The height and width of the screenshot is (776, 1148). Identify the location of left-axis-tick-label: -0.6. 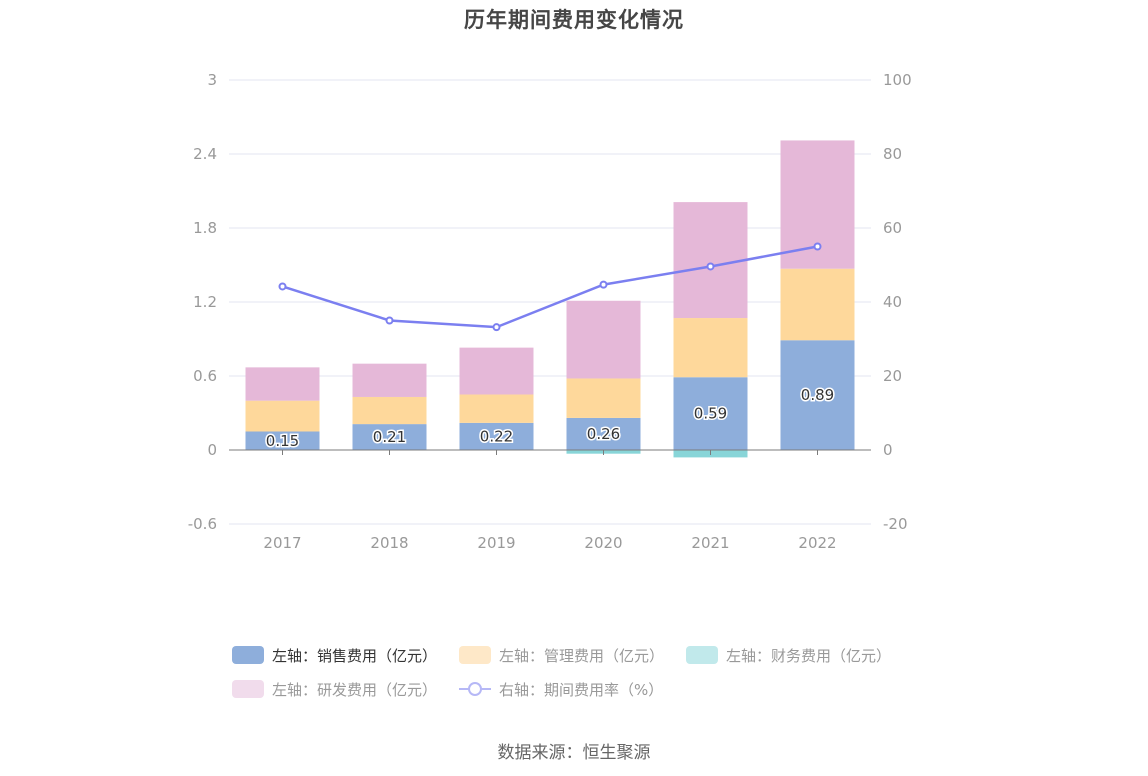
(202, 524).